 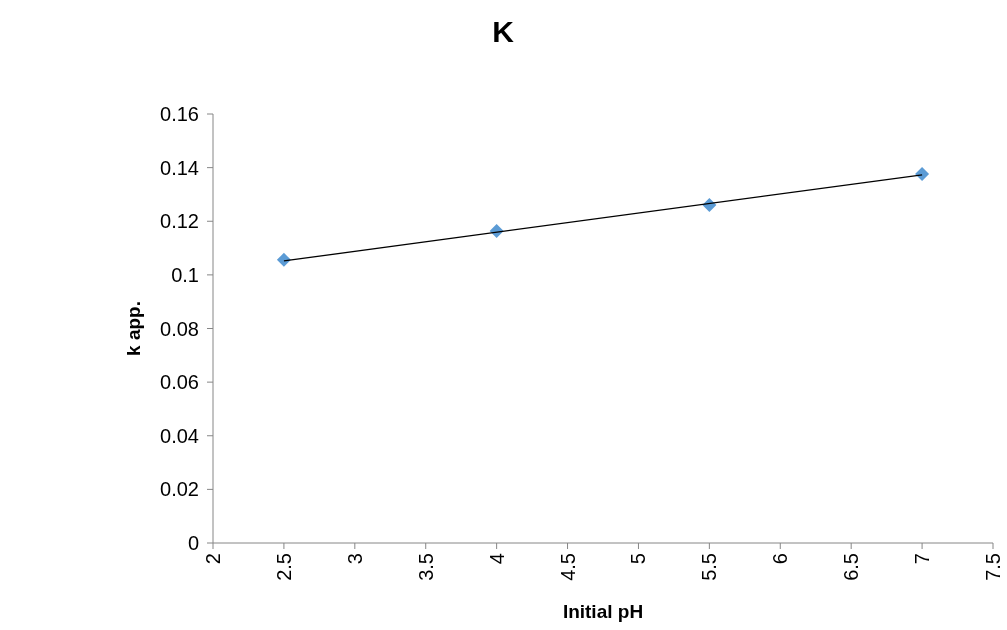 I want to click on y-axis-title: k app., so click(x=133, y=328).